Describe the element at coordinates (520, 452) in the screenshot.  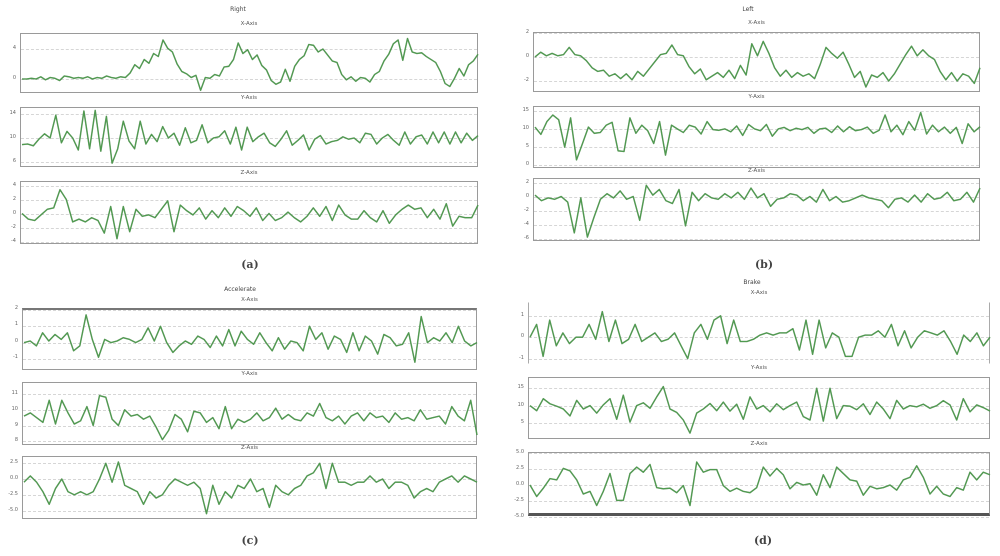
I see `y-tick-label: 5.0` at that location.